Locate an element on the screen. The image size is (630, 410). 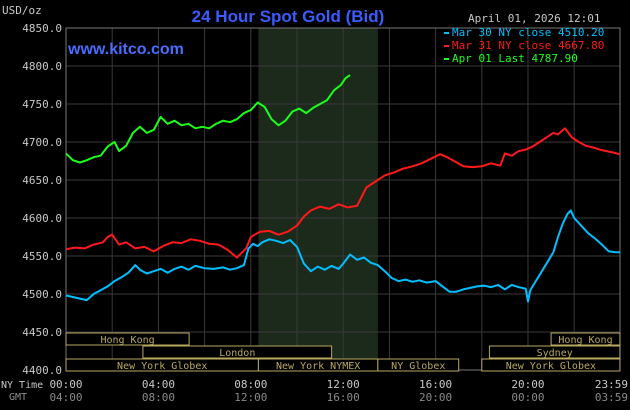
x-tick-label-ny: 20:00 is located at coordinates (527, 384).